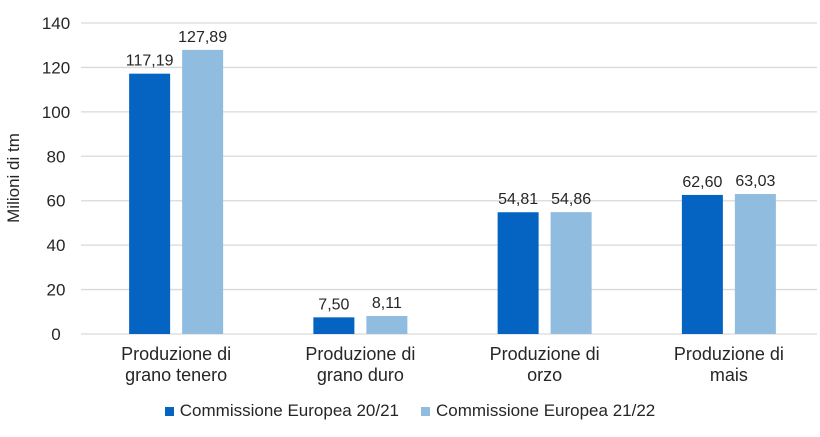 The width and height of the screenshot is (820, 437). I want to click on legend-swatch-light-blue, so click(425, 411).